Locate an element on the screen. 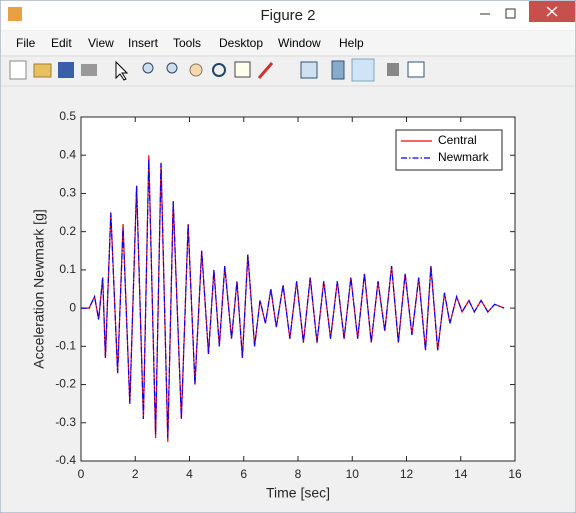 The height and width of the screenshot is (513, 576). zoom-in-button is located at coordinates (148, 68).